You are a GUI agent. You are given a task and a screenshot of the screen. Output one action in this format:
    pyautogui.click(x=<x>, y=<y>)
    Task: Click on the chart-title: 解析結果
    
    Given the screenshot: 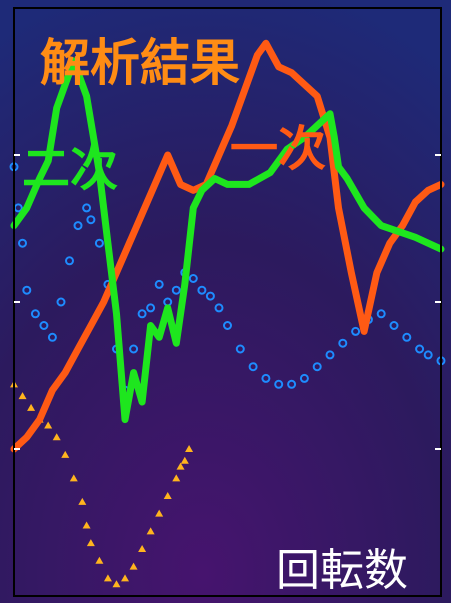 What is the action you would take?
    pyautogui.click(x=140, y=63)
    